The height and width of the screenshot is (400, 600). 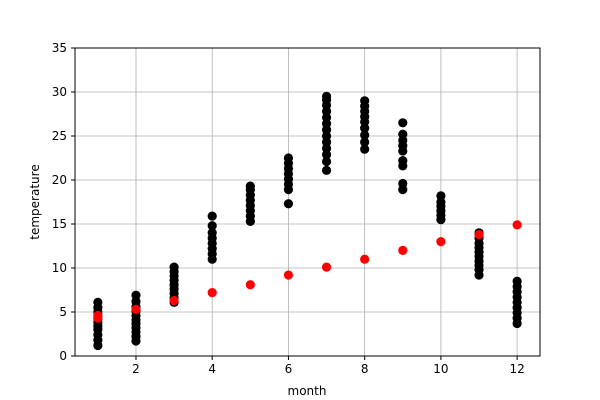 I want to click on x-tick-label: 12, so click(x=516, y=369).